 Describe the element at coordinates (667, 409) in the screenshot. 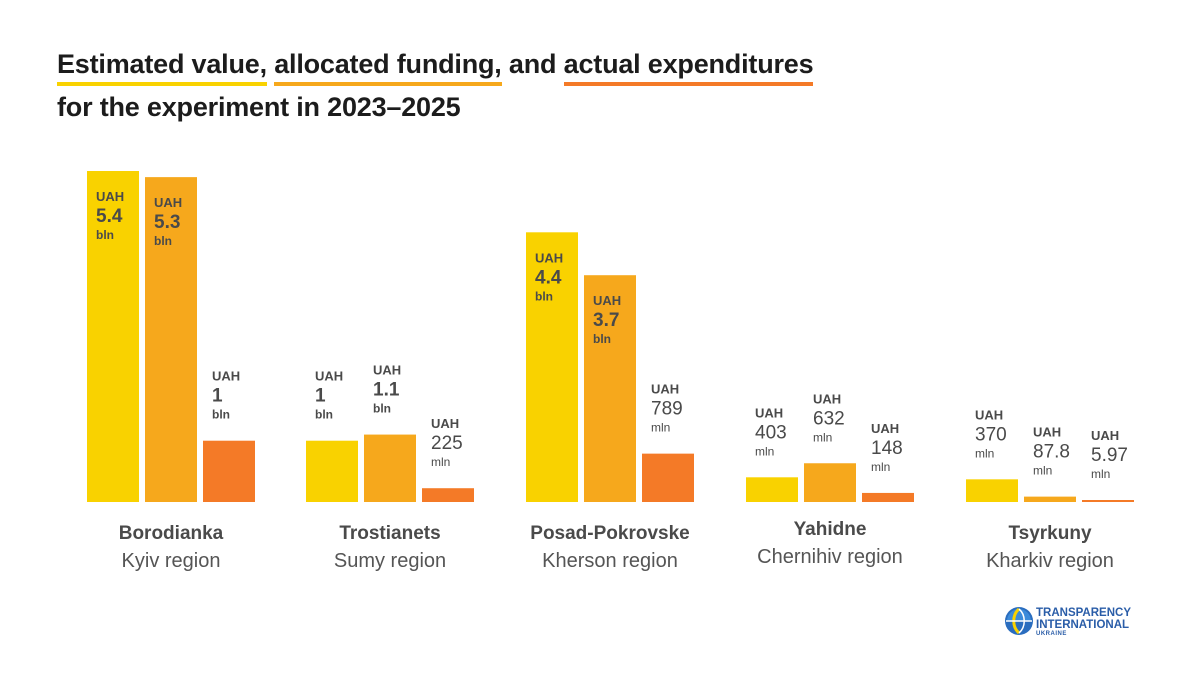

I see `bar-label-value: 789` at that location.